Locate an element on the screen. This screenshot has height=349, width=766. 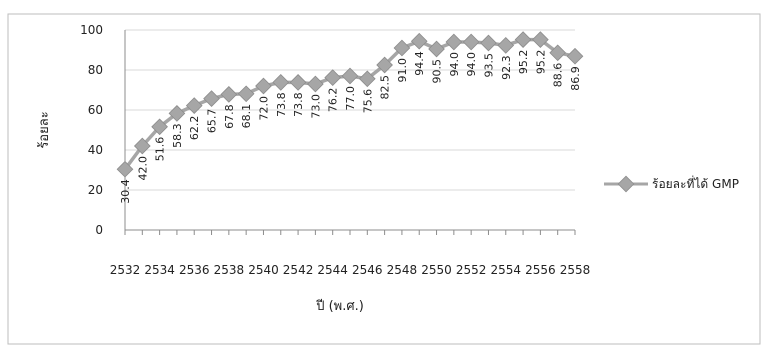
y-axis-title: ร้อยละ is located at coordinates (44, 129).